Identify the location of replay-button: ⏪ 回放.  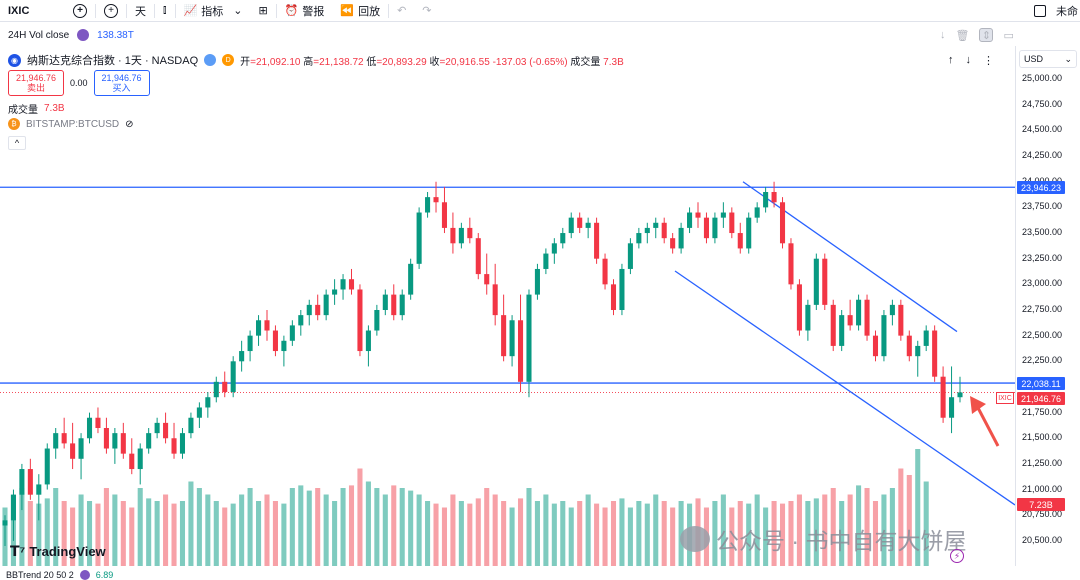
(360, 11).